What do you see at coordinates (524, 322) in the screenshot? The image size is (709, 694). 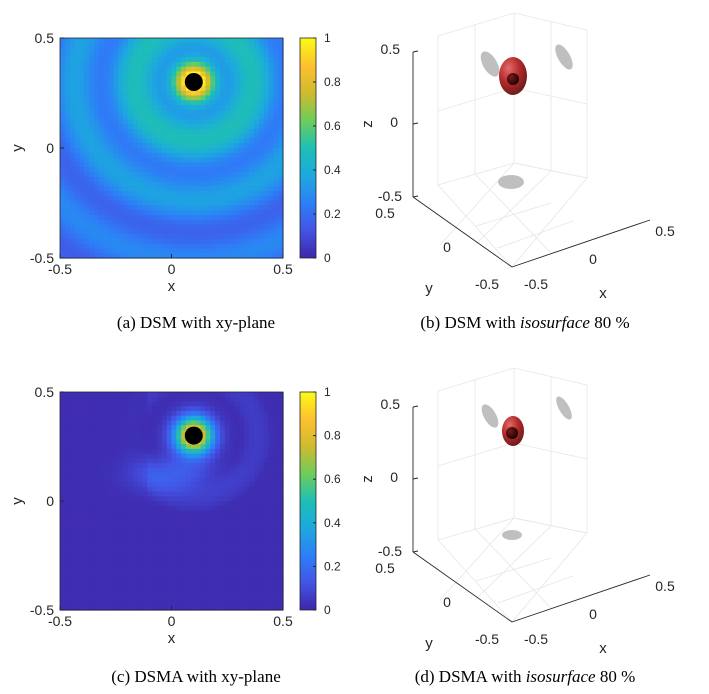 I see `caption: (b) DSM with isosurface 80 %` at bounding box center [524, 322].